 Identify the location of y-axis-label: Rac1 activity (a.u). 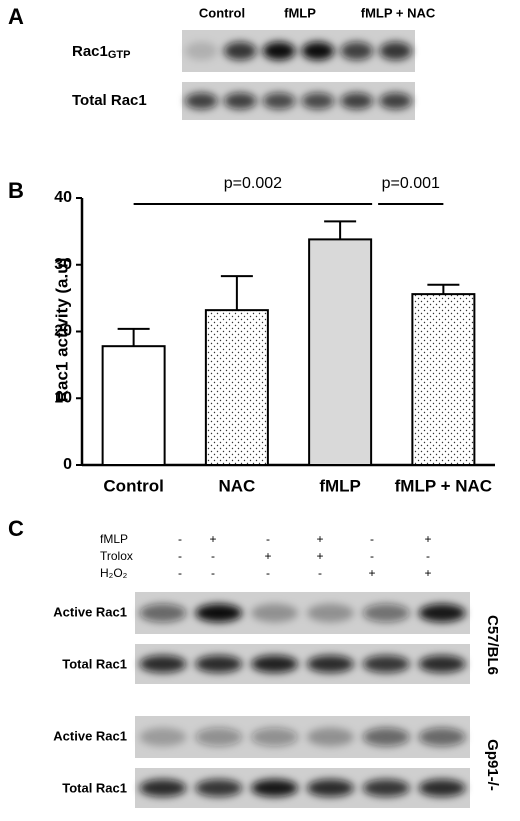
(61, 330).